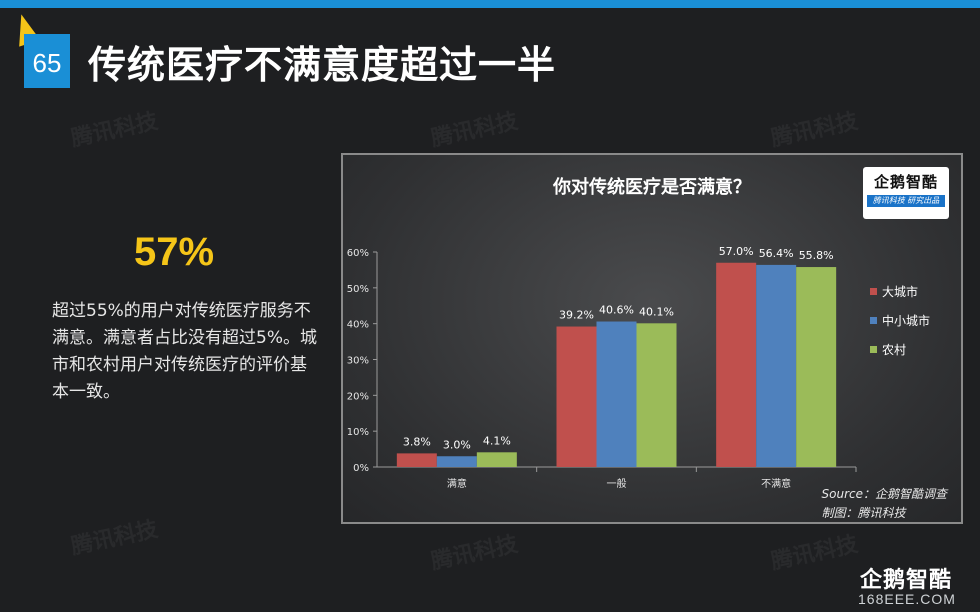  Describe the element at coordinates (816, 255) in the screenshot. I see `data-label: 55.8%` at that location.